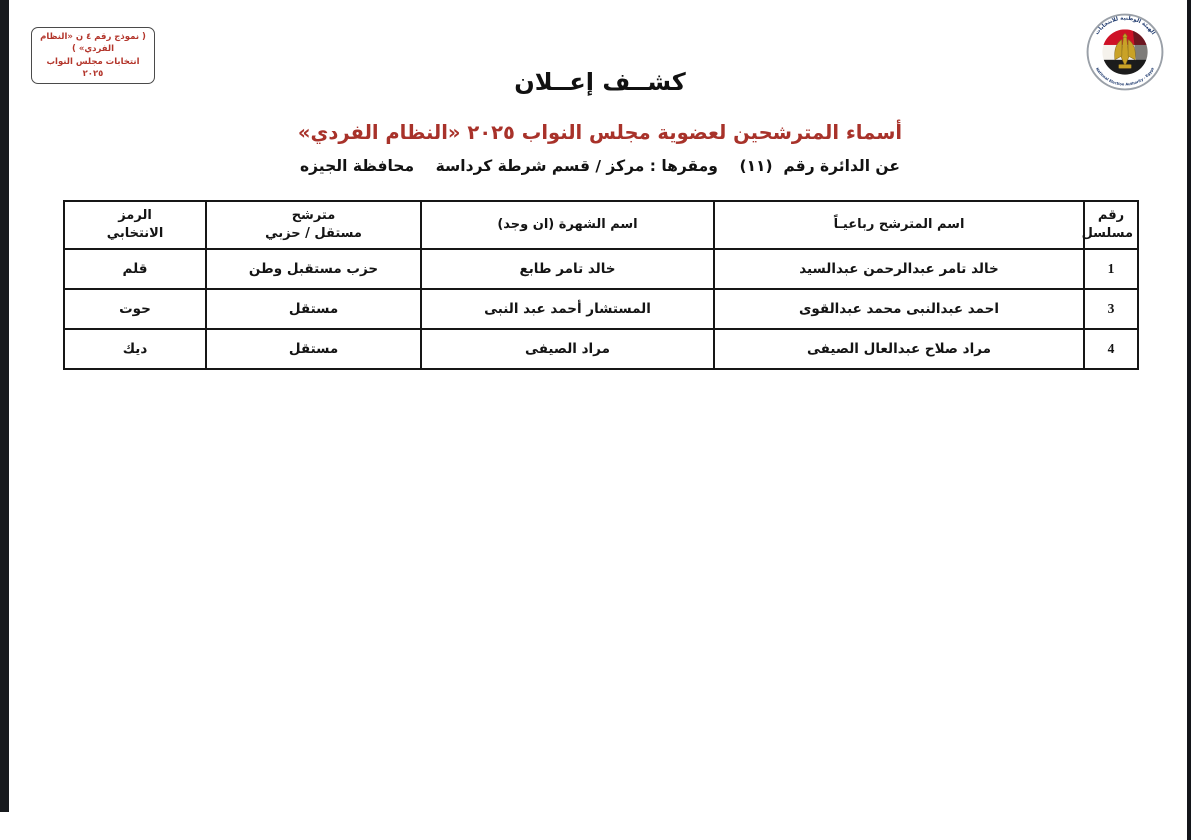 Image resolution: width=1200 pixels, height=840 pixels. Describe the element at coordinates (135, 233) in the screenshot. I see `header-symbol-line2: الانتخابي` at that location.